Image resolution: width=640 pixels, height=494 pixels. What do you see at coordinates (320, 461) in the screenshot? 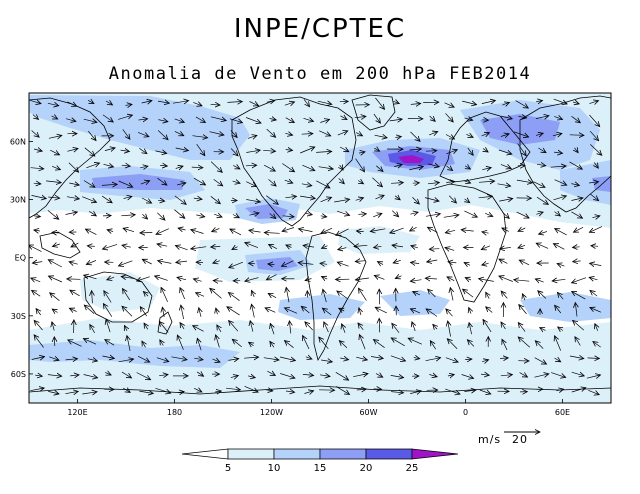
I see `colorbar: 5 10 15 20 25` at bounding box center [320, 461].